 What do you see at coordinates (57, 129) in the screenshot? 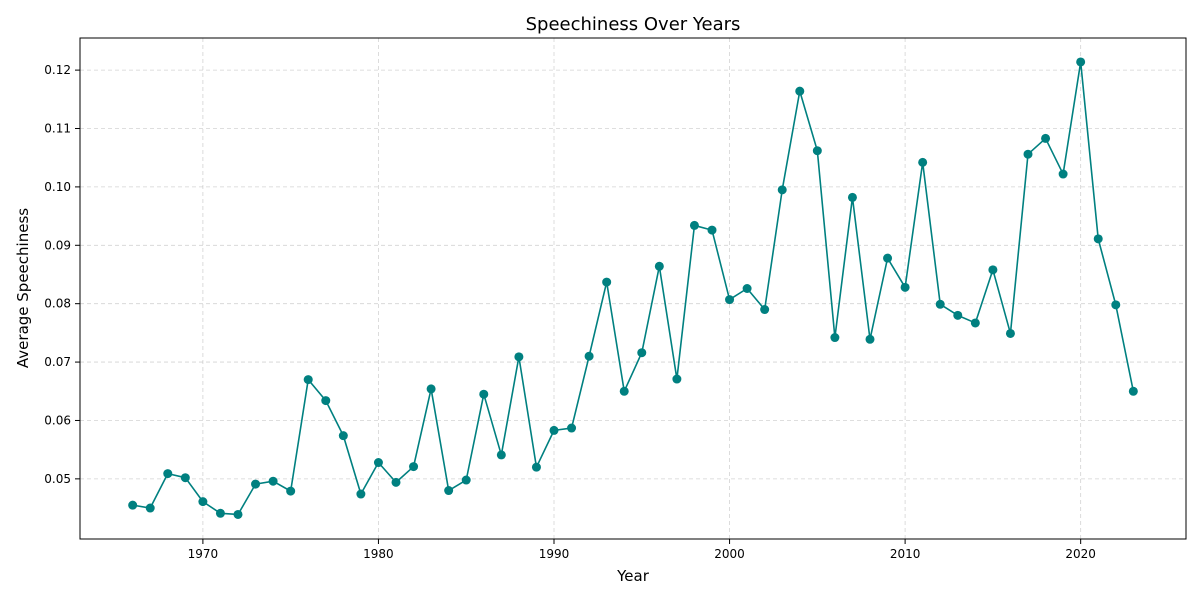
I see `y-tick-label: 0.11` at bounding box center [57, 129].